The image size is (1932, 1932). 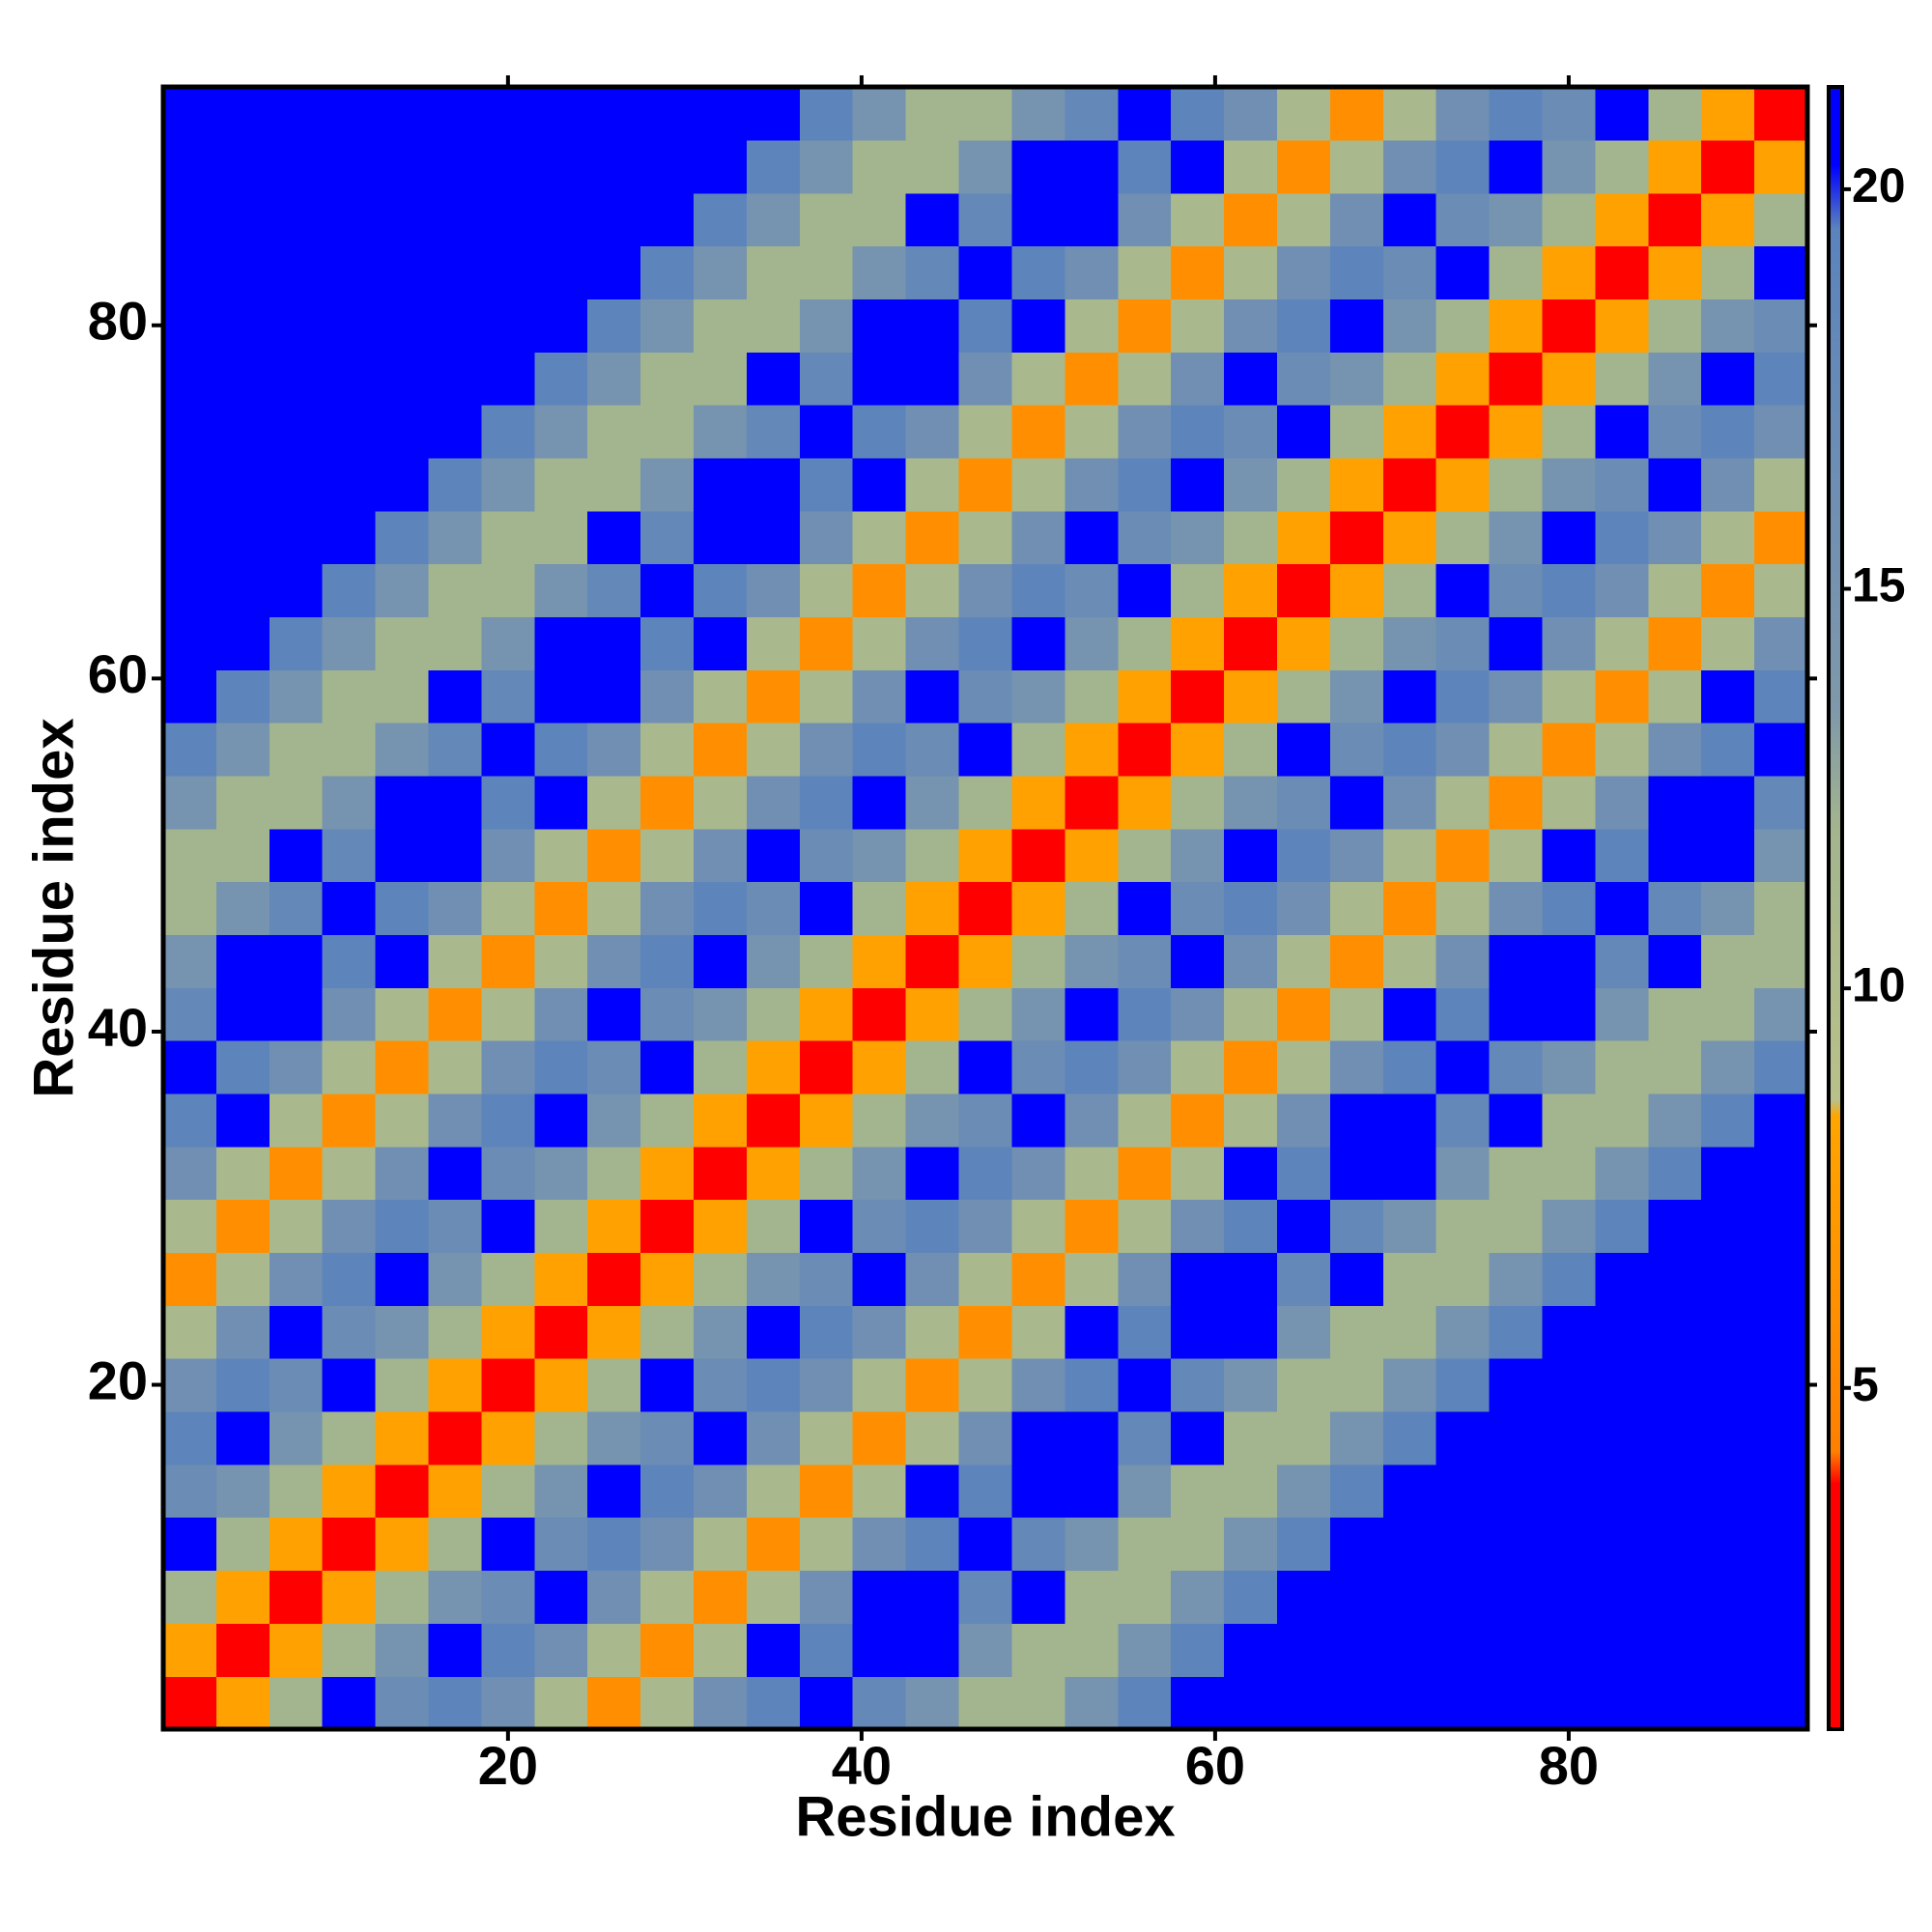 I want to click on x-tick-label: 40, so click(x=862, y=1765).